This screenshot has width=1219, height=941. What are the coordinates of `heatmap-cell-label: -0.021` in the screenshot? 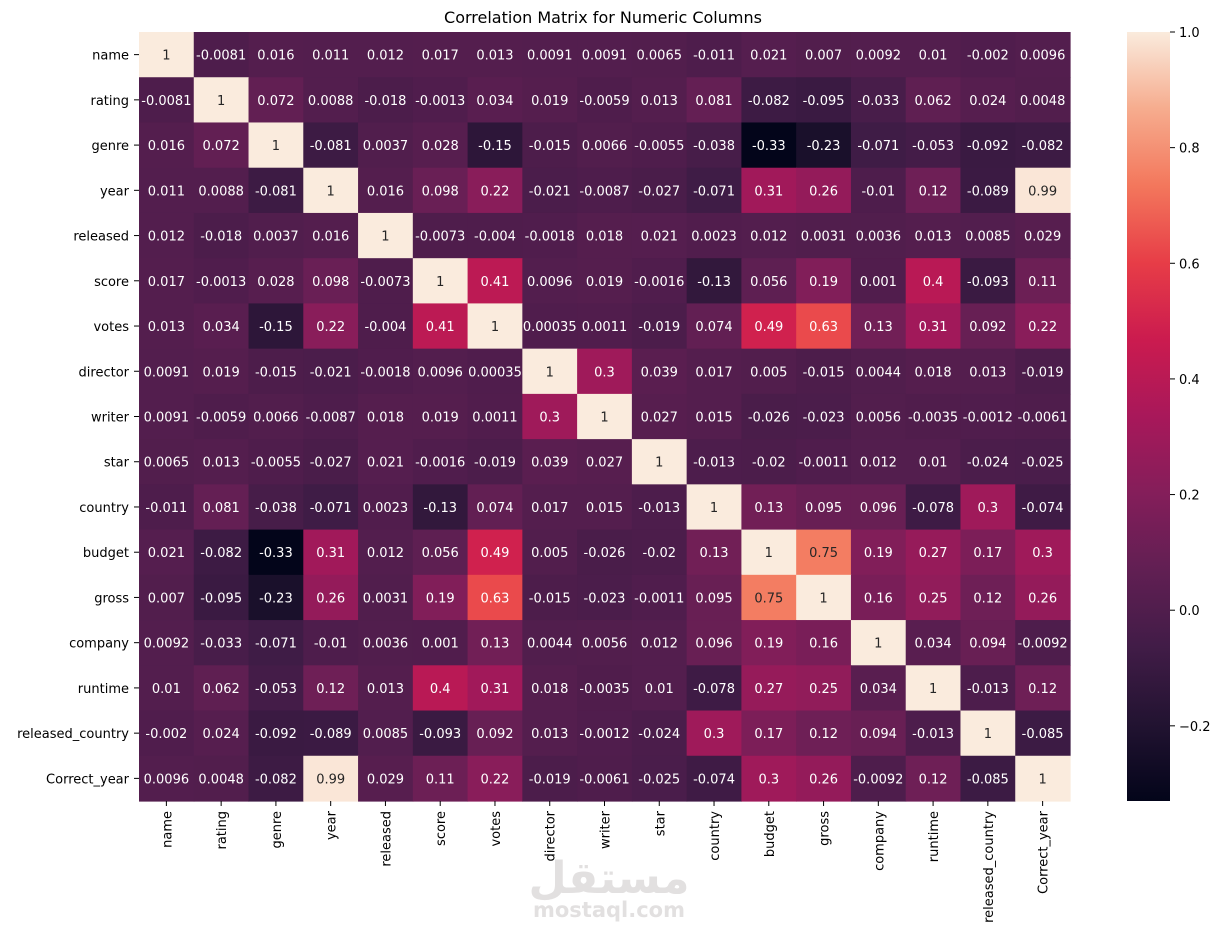 It's located at (550, 191).